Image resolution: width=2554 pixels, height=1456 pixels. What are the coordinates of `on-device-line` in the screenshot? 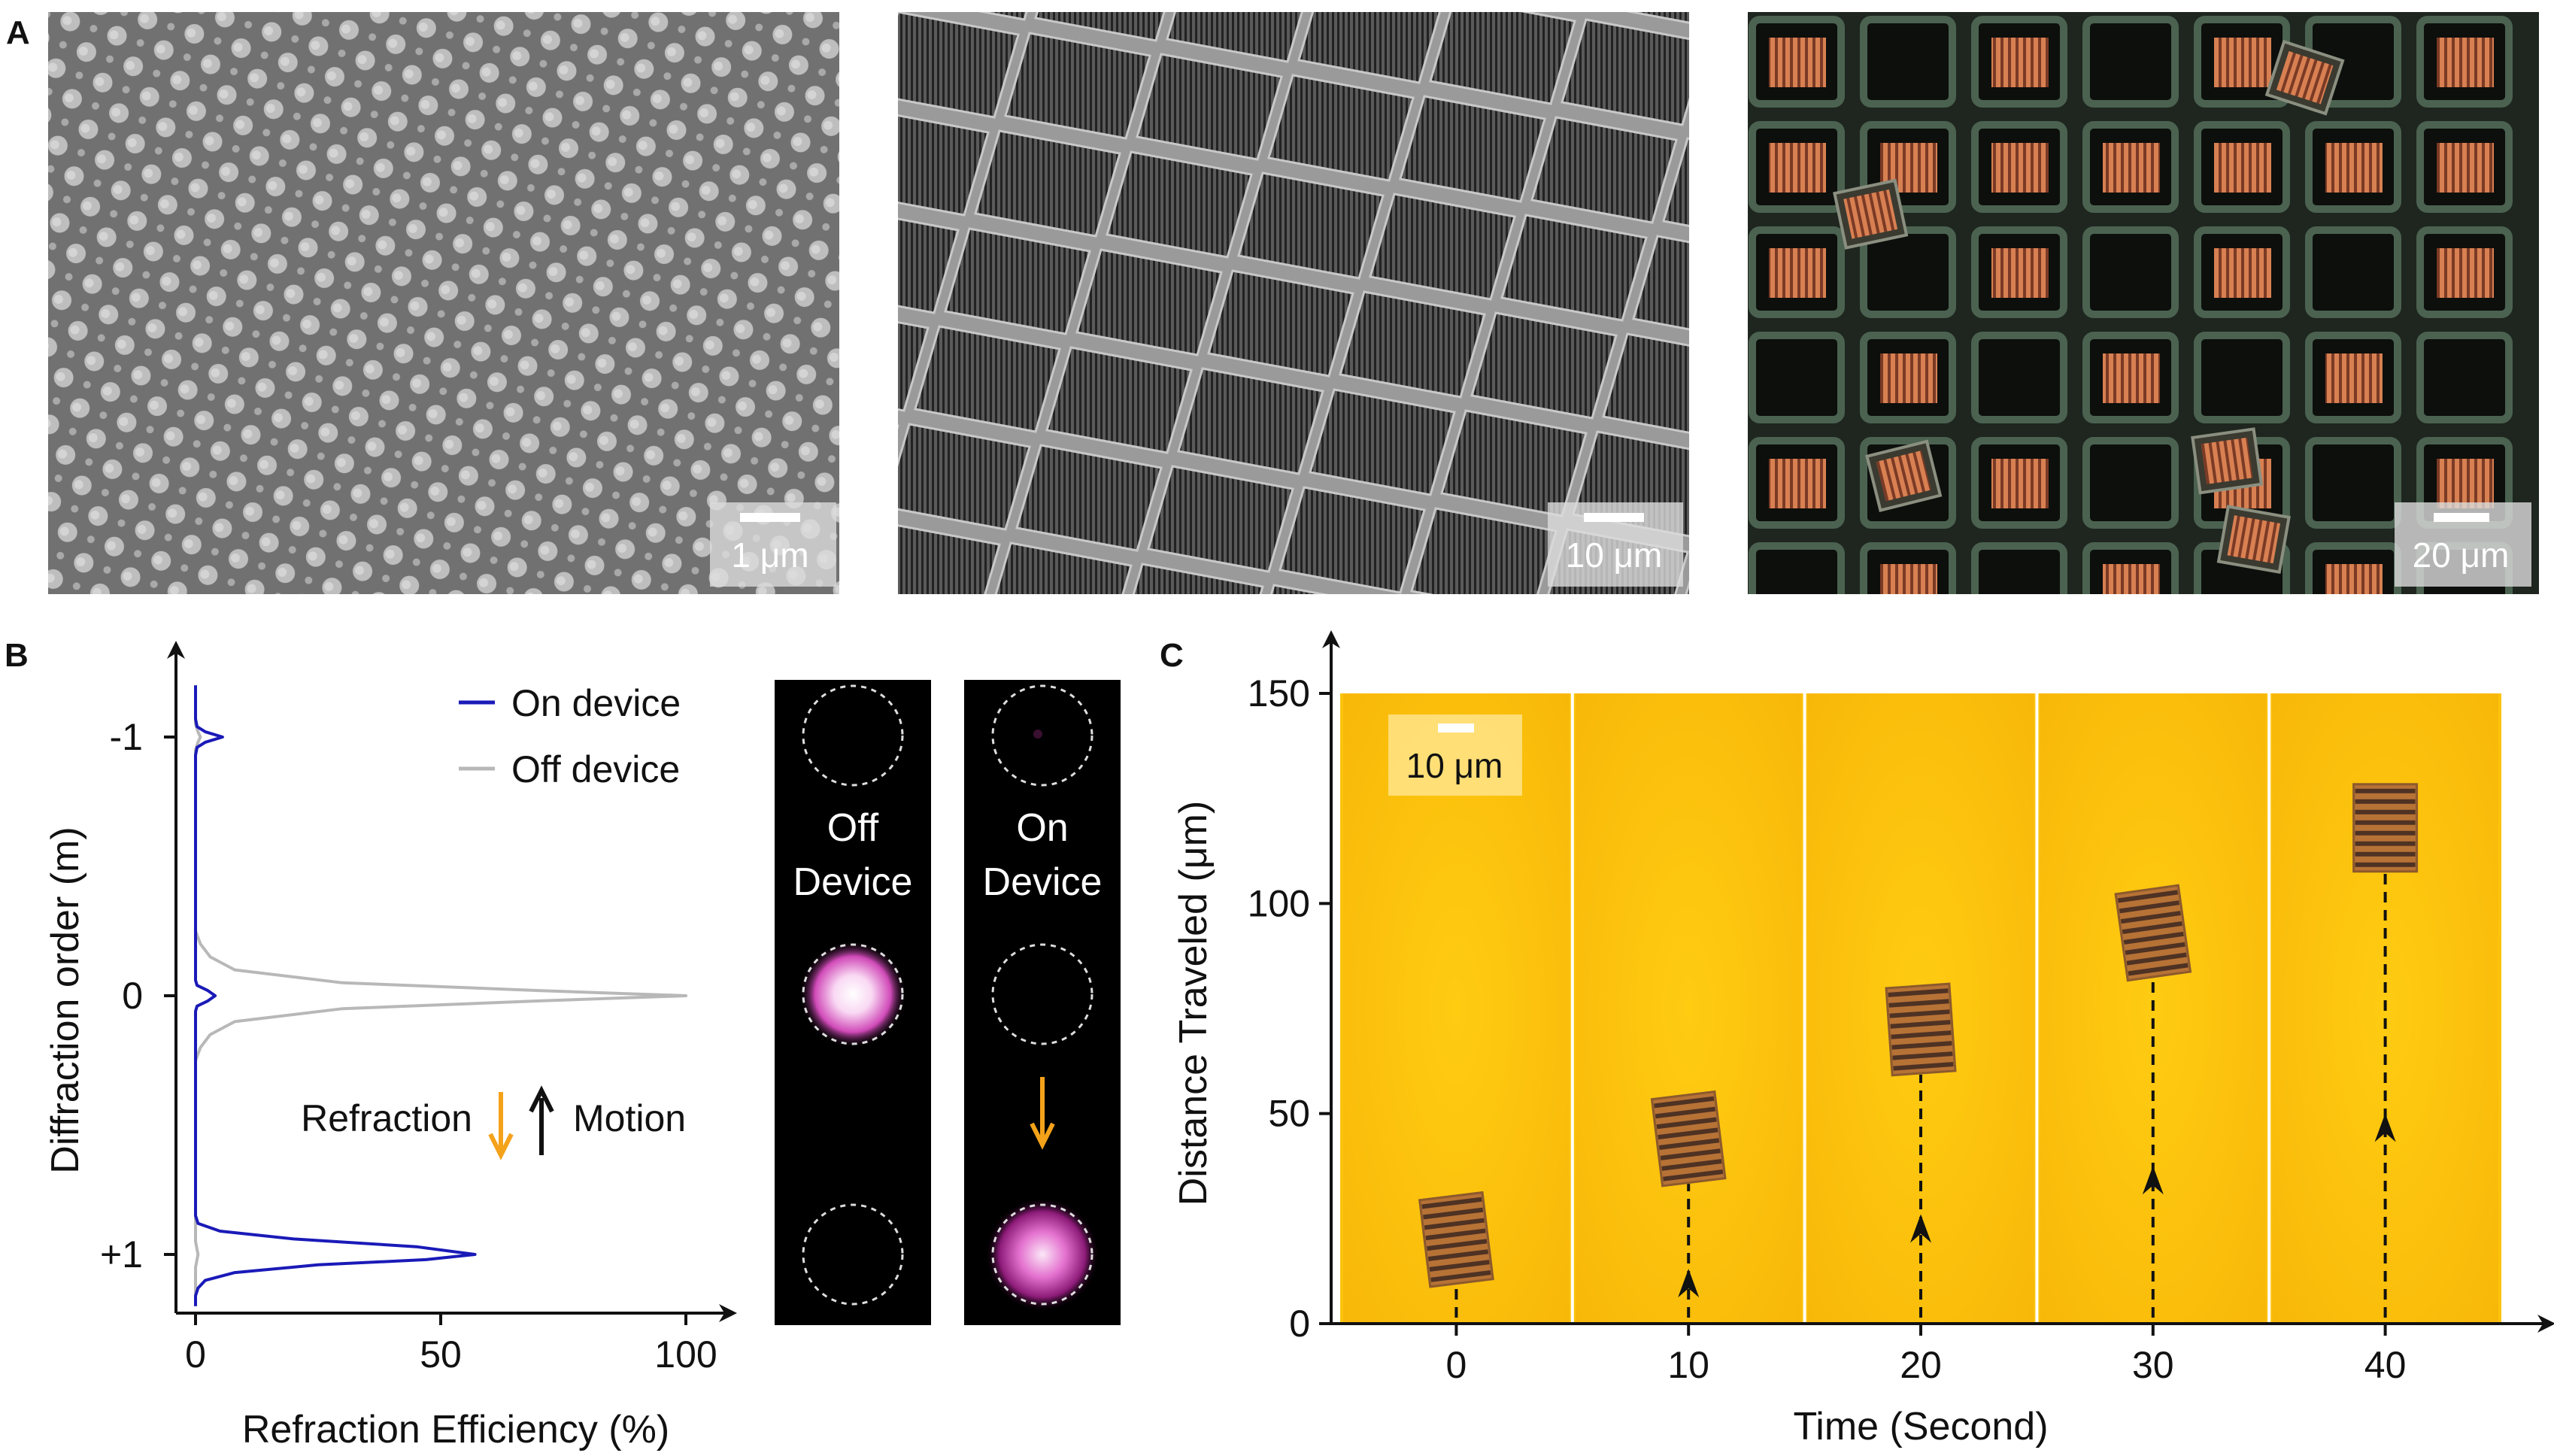 It's located at (335, 996).